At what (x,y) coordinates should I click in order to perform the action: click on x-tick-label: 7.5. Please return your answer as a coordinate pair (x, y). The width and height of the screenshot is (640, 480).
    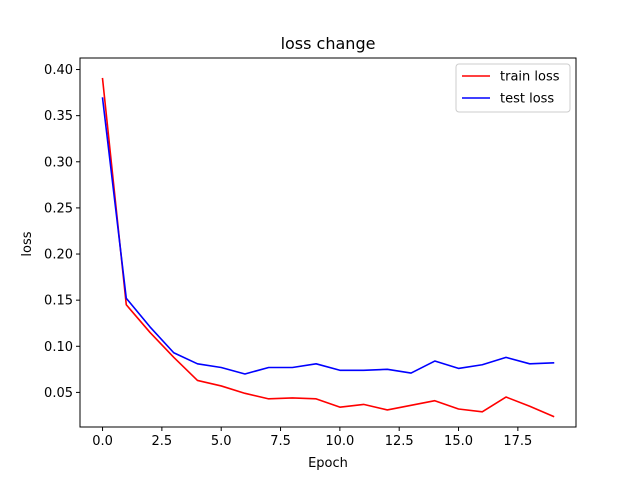
    Looking at the image, I should click on (280, 441).